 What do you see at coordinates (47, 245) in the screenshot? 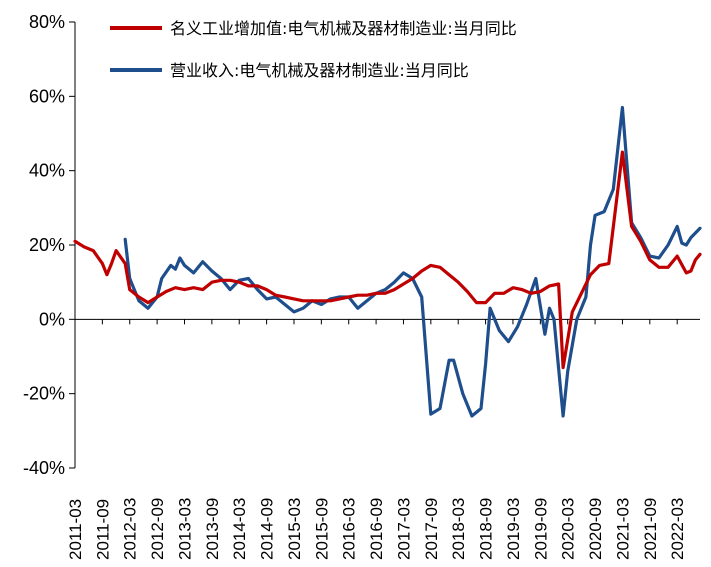
I see `y-tick-label: 20%` at bounding box center [47, 245].